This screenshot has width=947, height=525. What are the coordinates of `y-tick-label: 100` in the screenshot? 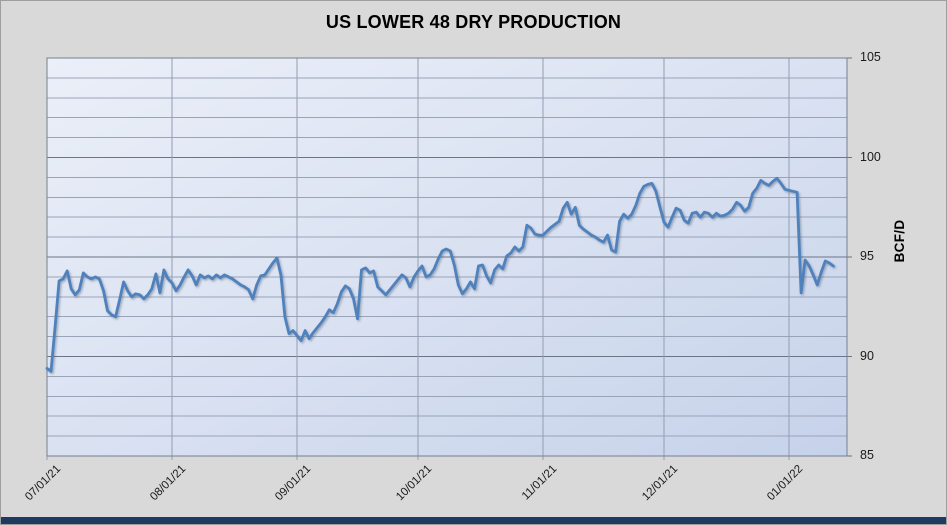 It's located at (870, 156).